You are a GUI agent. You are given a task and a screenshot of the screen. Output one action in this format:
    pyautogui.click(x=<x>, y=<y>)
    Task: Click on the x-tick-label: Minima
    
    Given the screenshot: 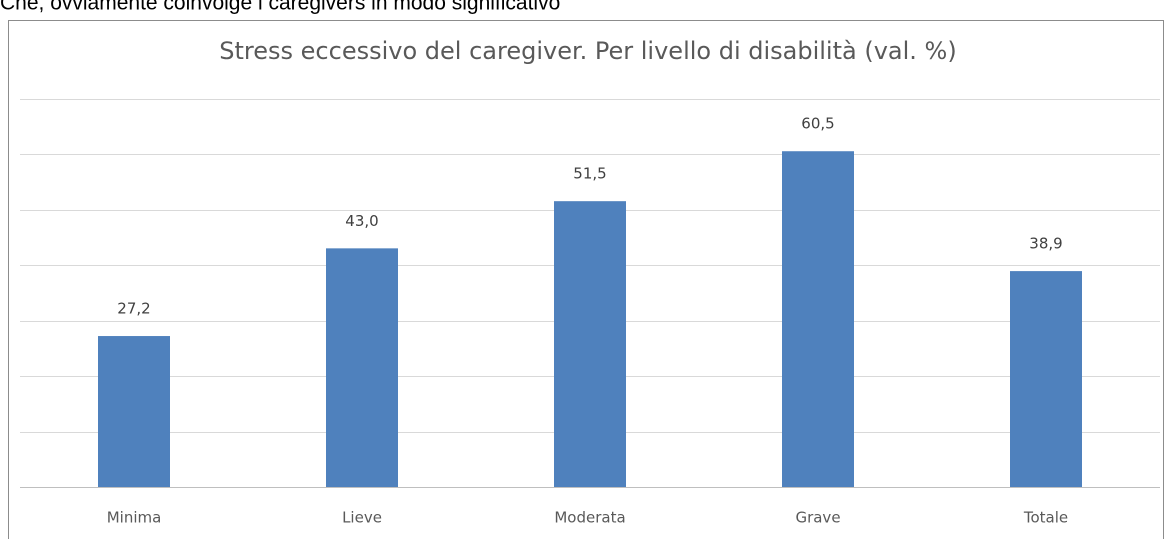 What is the action you would take?
    pyautogui.click(x=134, y=518)
    